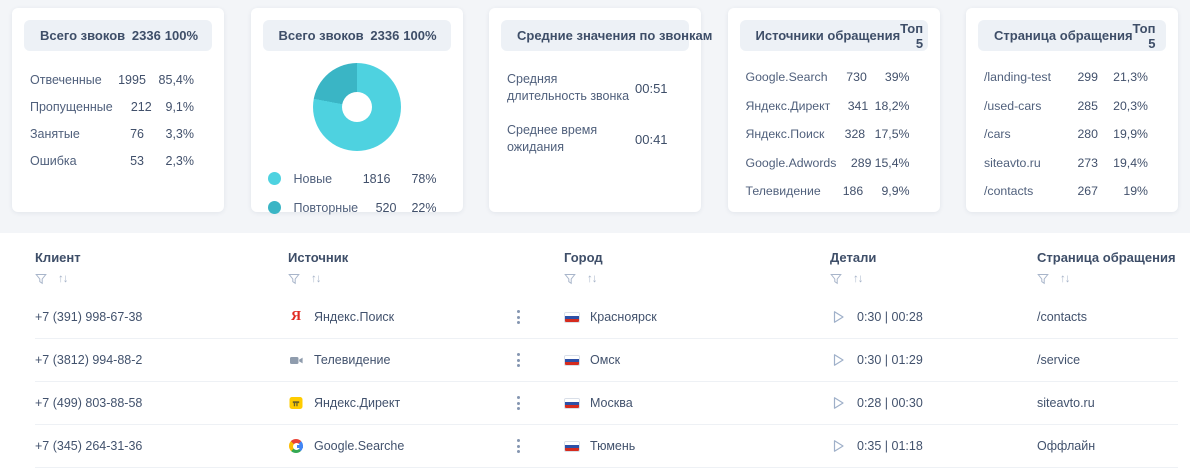  I want to click on stat-value: 299, so click(1087, 77).